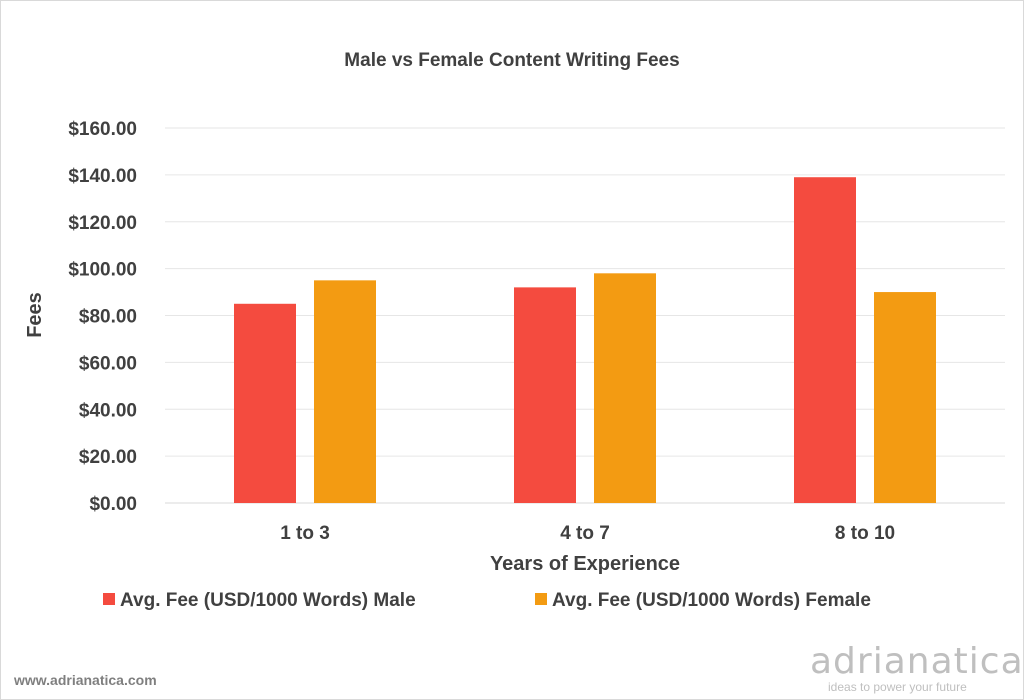 This screenshot has height=700, width=1024. What do you see at coordinates (865, 533) in the screenshot?
I see `x-tick-label: 8 to 10` at bounding box center [865, 533].